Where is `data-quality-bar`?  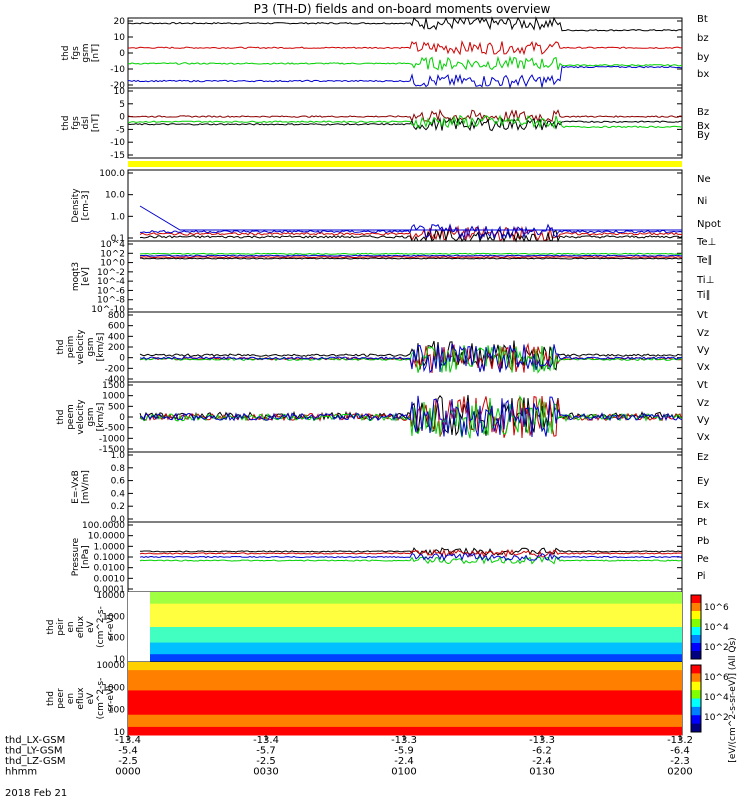 data-quality-bar is located at coordinates (405, 164).